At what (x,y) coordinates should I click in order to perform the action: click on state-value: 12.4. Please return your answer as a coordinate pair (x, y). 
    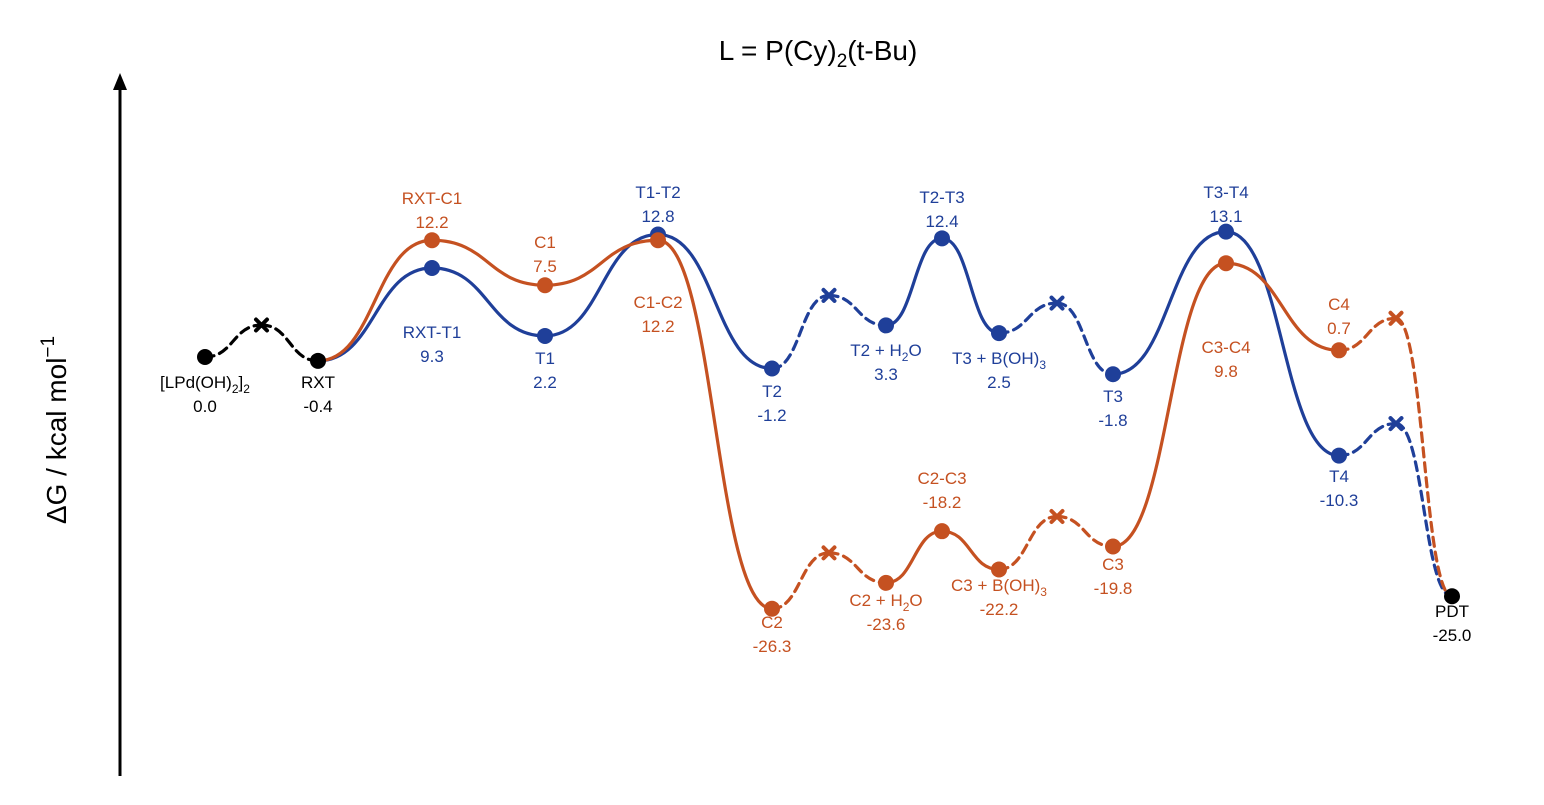
    Looking at the image, I should click on (941, 221).